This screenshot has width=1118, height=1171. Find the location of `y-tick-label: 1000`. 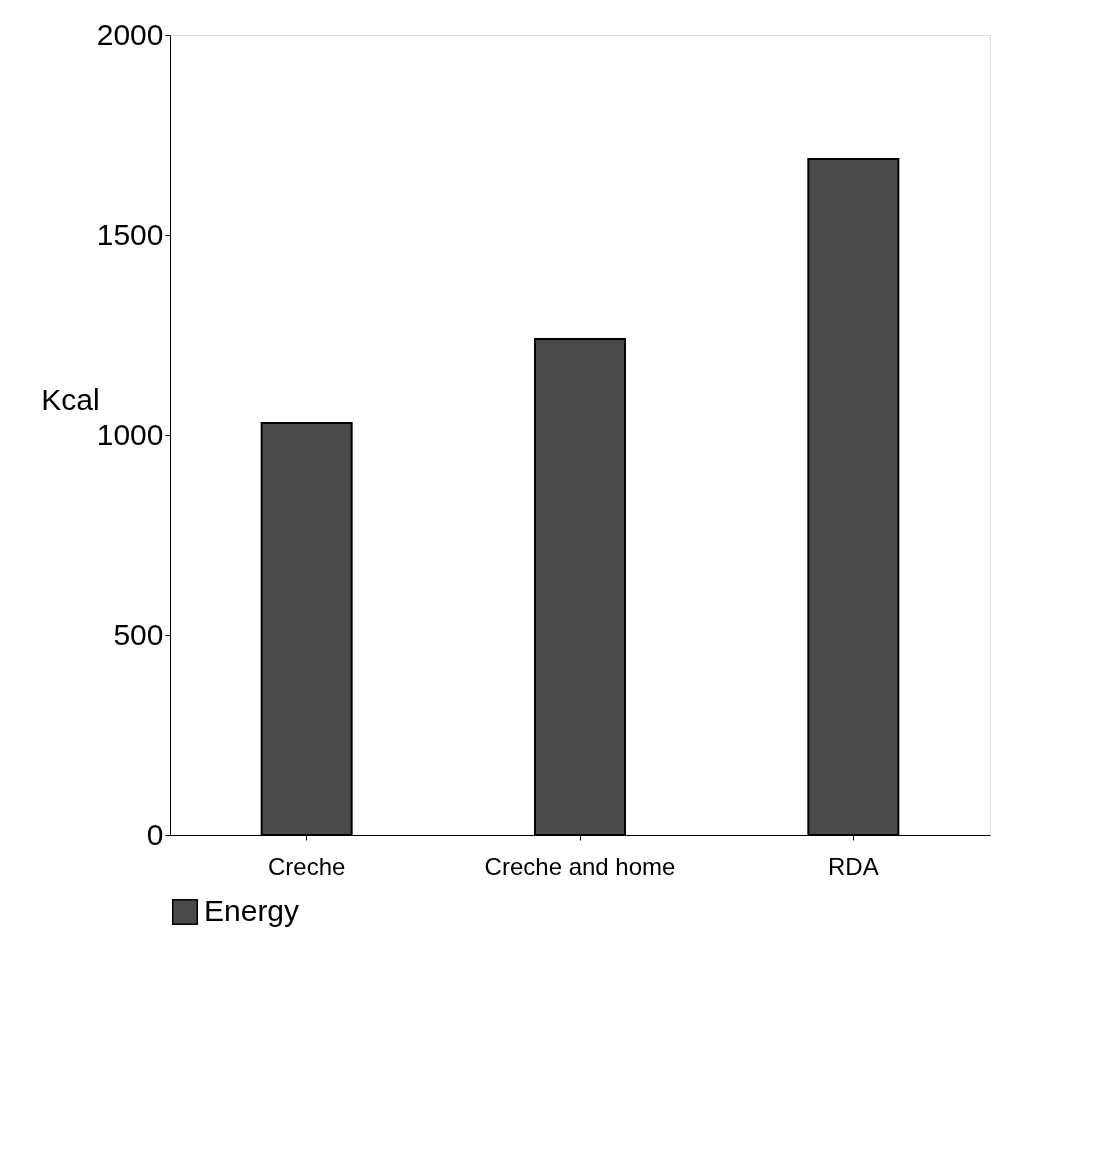

y-tick-label: 1000 is located at coordinates (130, 434).